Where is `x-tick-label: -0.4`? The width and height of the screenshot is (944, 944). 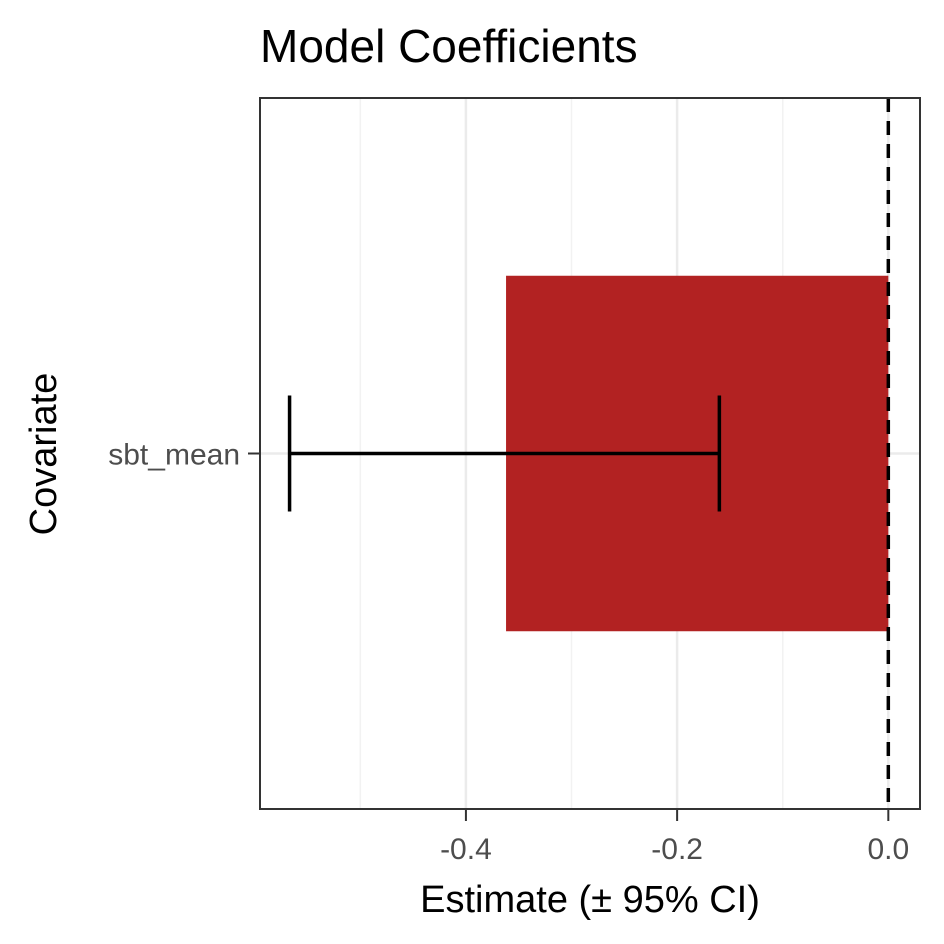 x-tick-label: -0.4 is located at coordinates (466, 849).